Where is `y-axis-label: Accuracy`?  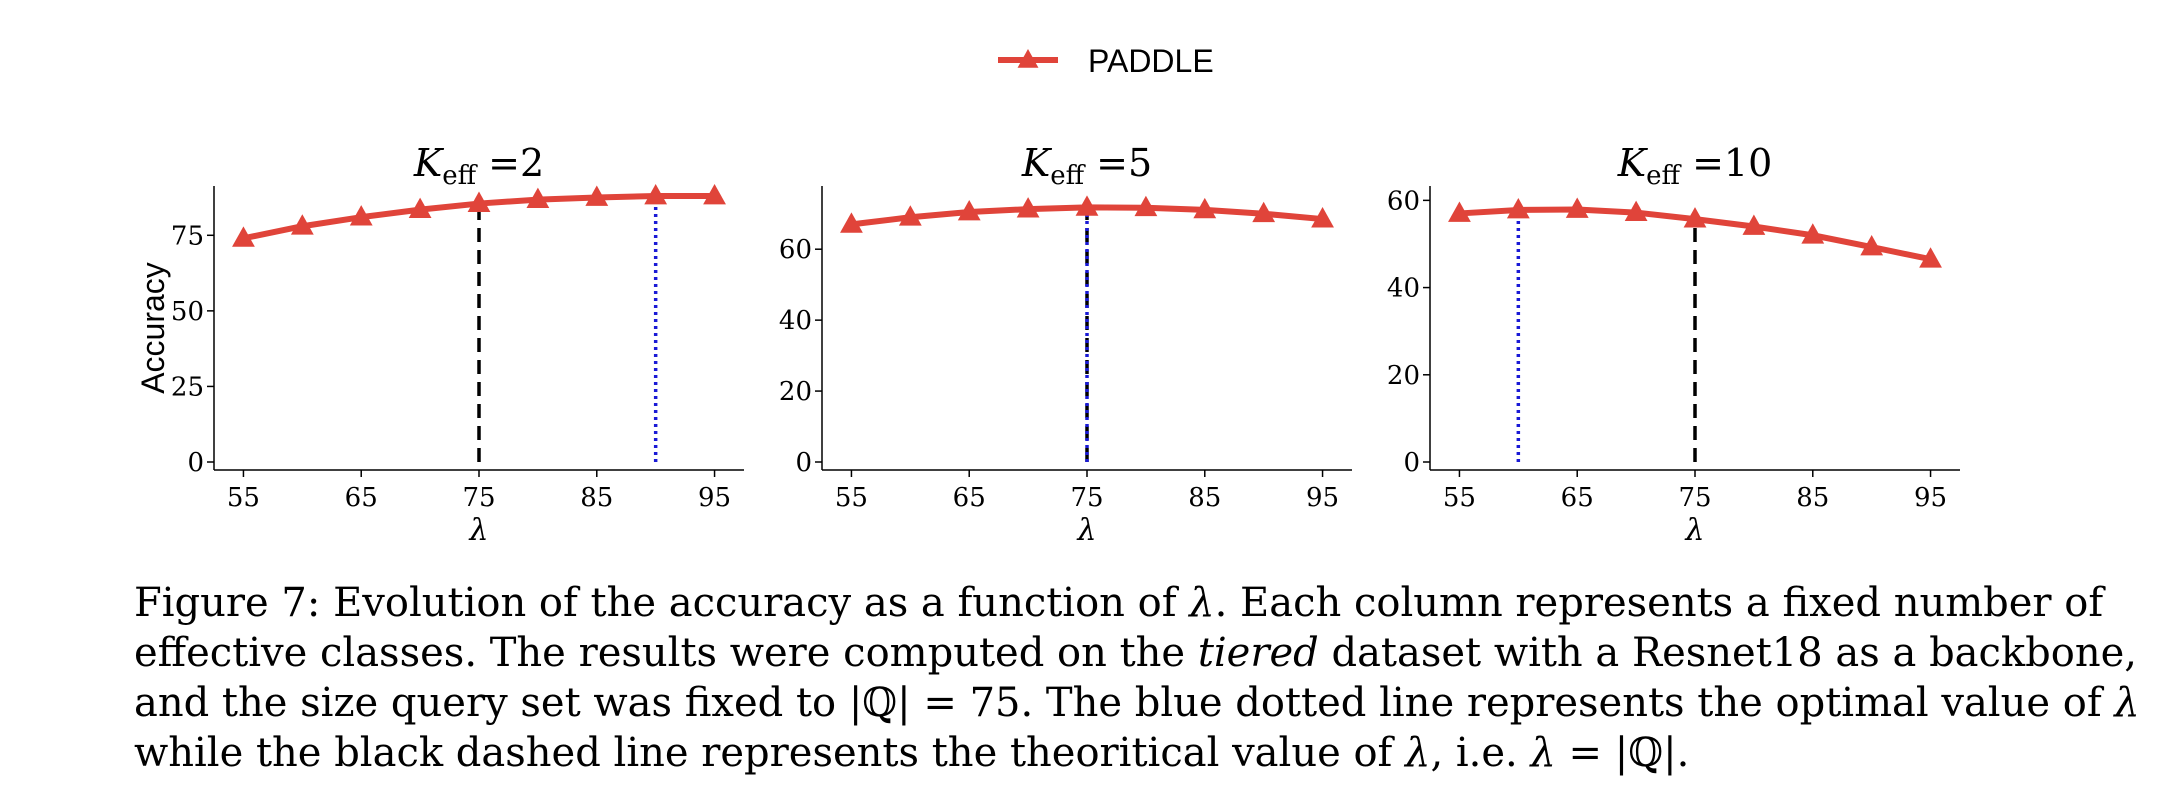 y-axis-label: Accuracy is located at coordinates (153, 328).